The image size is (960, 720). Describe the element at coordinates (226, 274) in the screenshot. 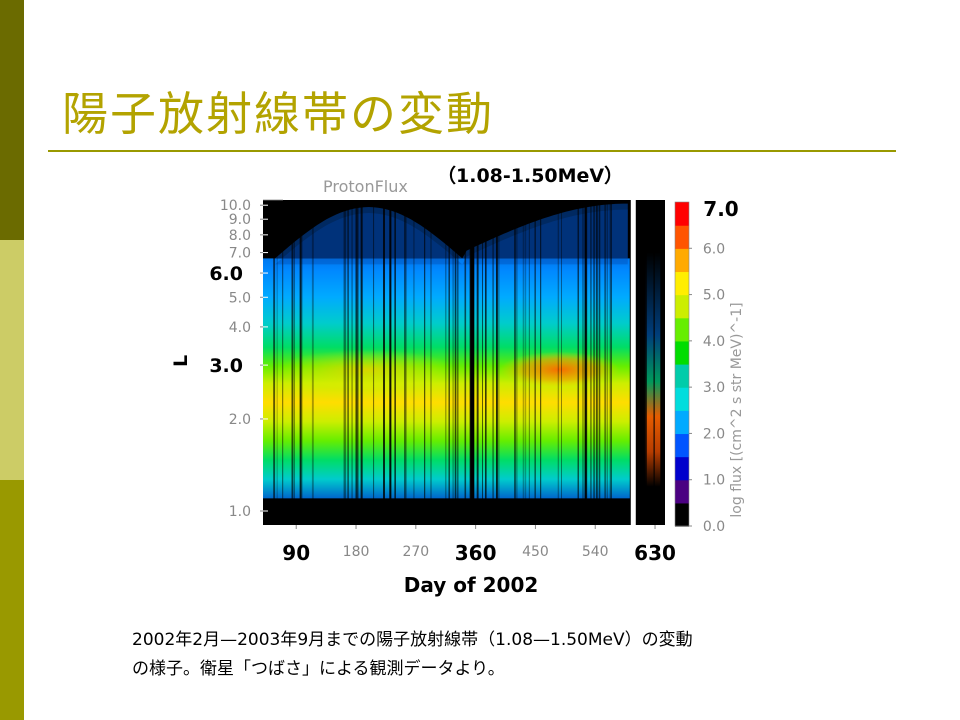

I see `y-tick-label: 6.0` at that location.